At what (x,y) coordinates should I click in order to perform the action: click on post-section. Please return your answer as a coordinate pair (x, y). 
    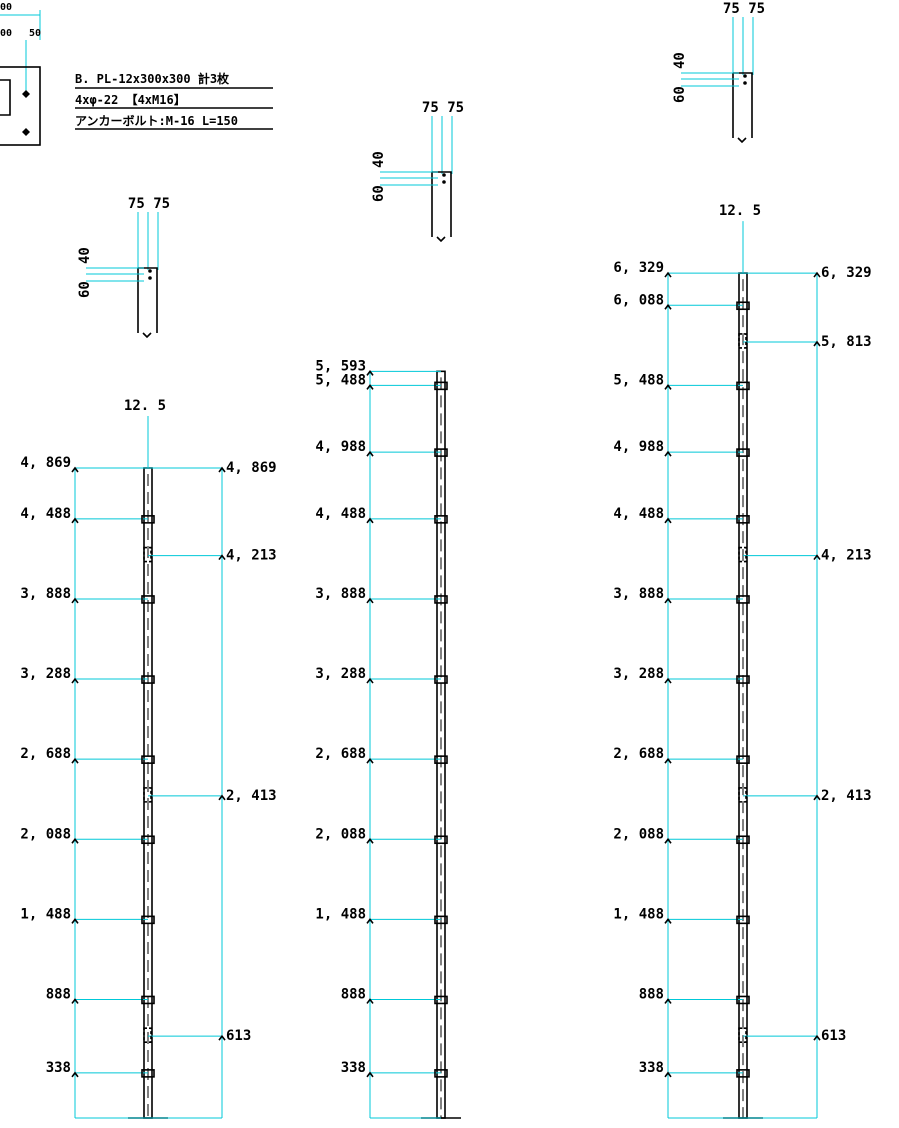
    Looking at the image, I should click on (5, 97).